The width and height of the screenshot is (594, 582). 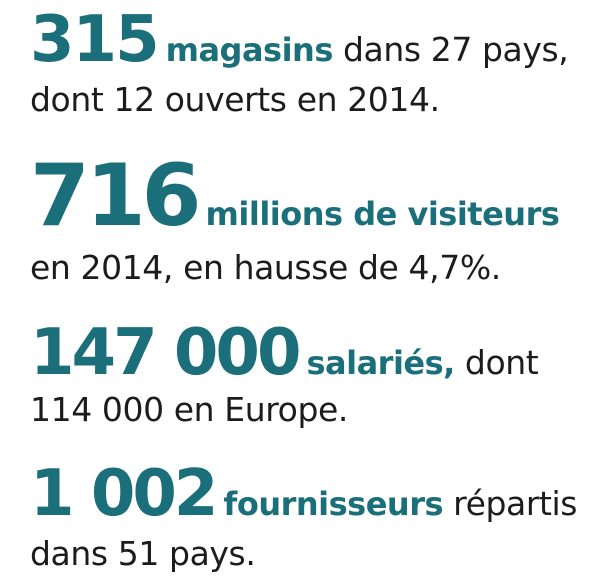 I want to click on stat-keyword: millions de visiteurs, so click(x=382, y=214).